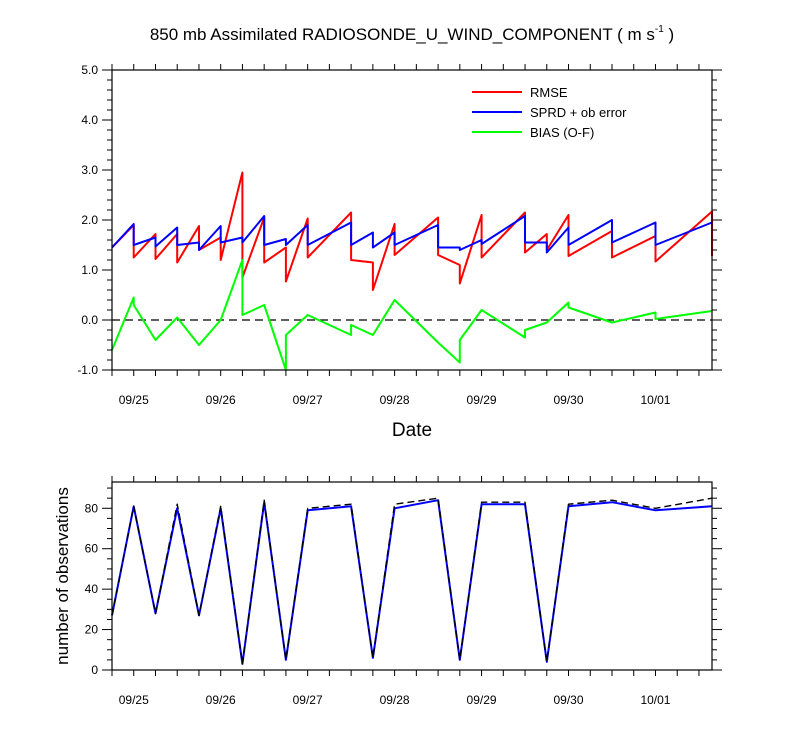 Image resolution: width=800 pixels, height=750 pixels. Describe the element at coordinates (412, 430) in the screenshot. I see `x-axis-label: Date` at that location.